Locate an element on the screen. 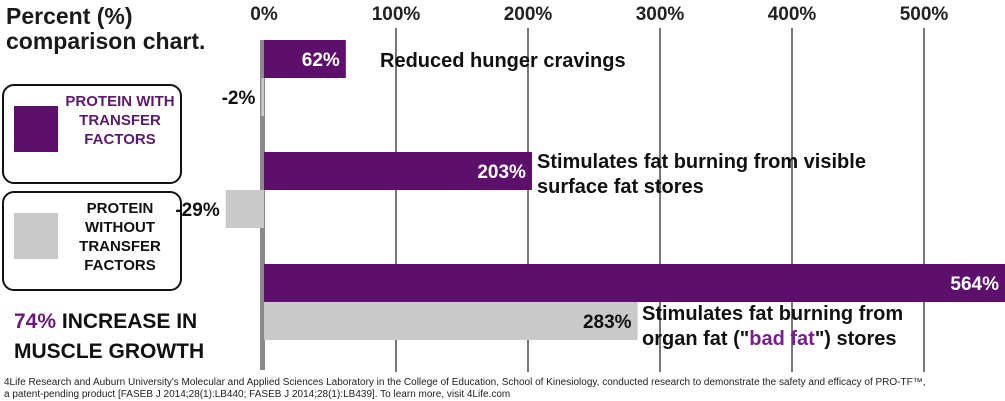 The image size is (1005, 401). legend-item-with: PROTEIN WITH TRANSFER FACTORS is located at coordinates (92, 134).